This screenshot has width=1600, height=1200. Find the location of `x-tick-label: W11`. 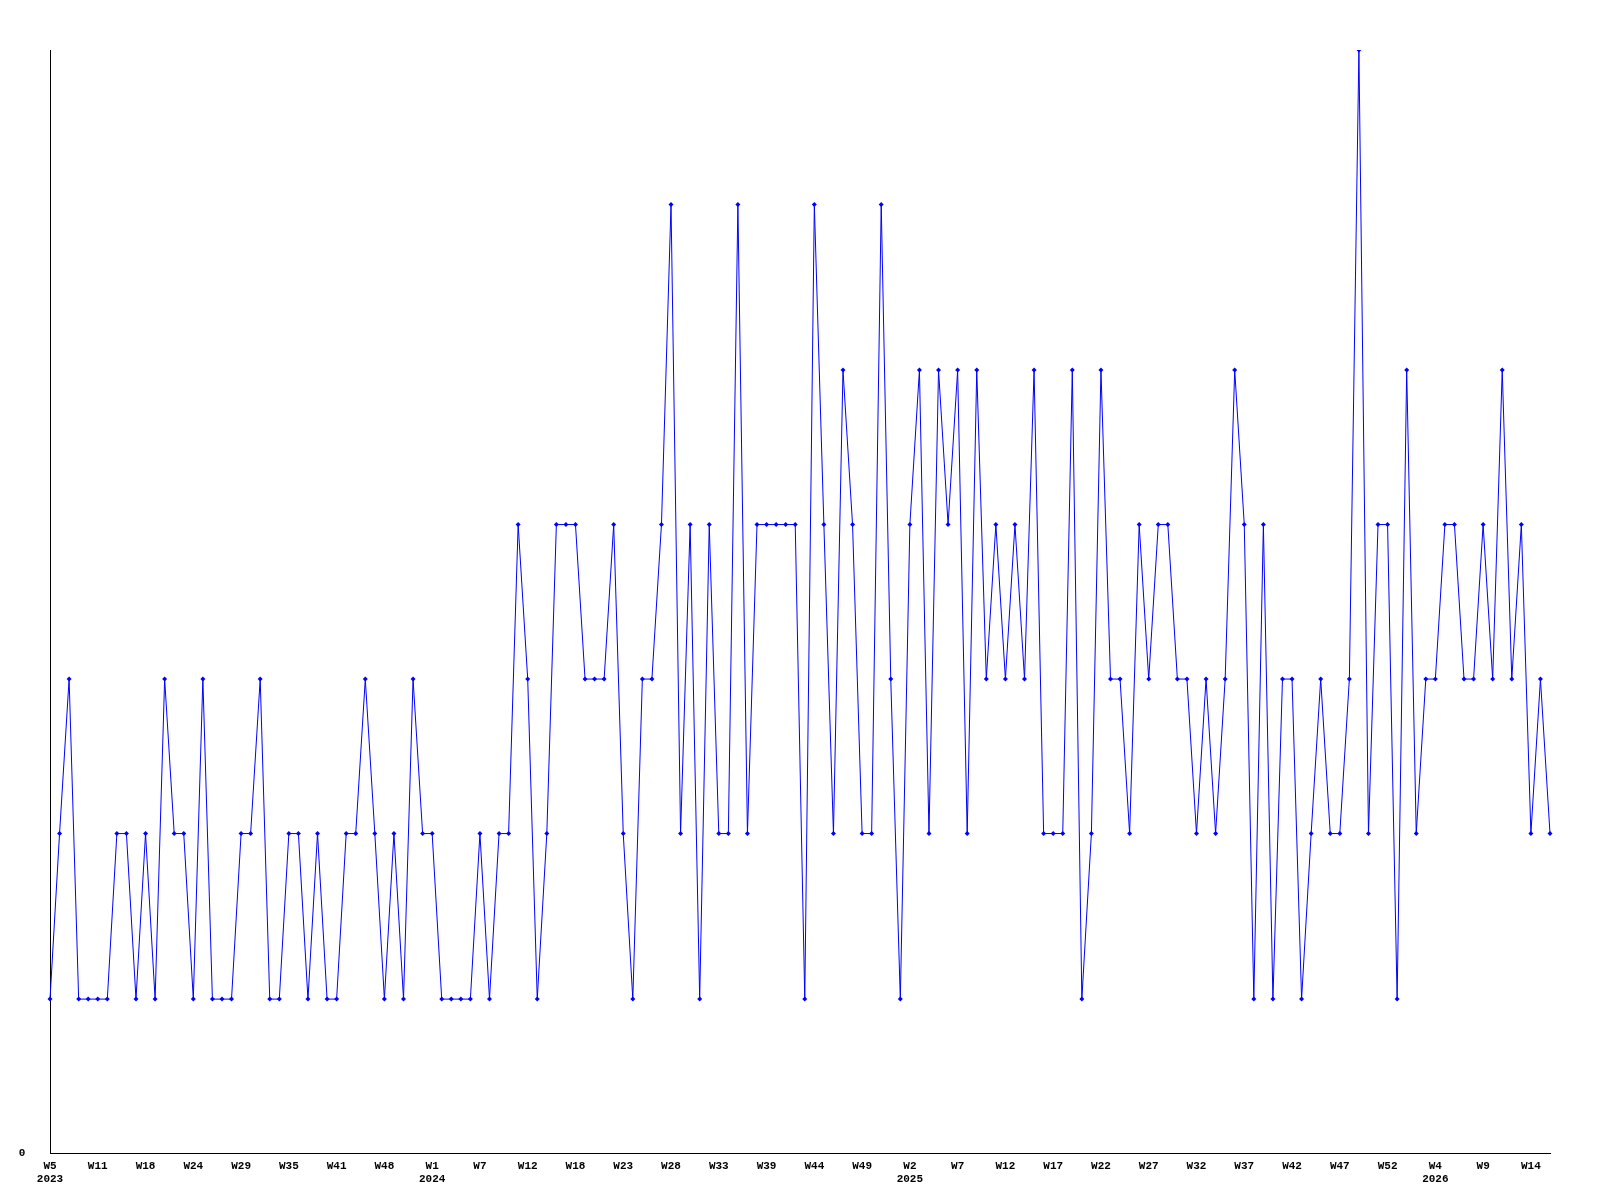

x-tick-label: W11 is located at coordinates (98, 1165).